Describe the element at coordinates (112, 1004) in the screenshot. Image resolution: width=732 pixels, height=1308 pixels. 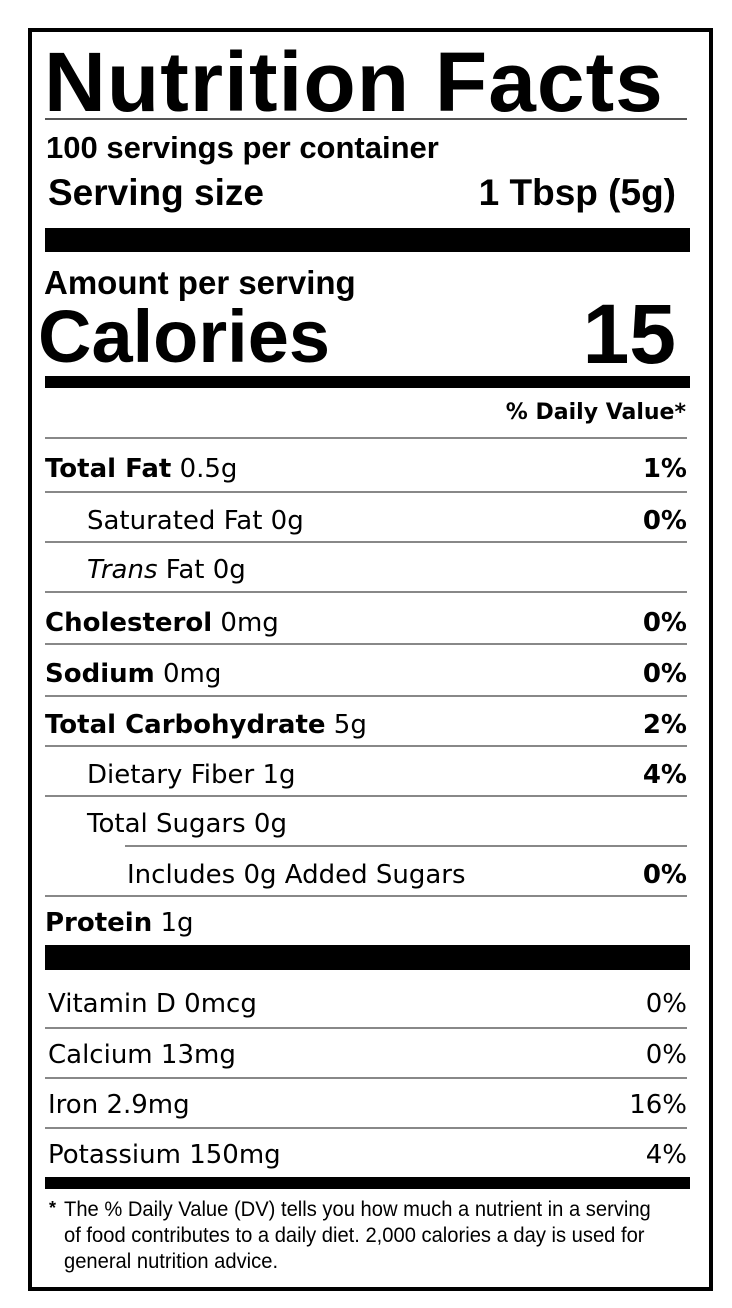
I see `vitamin-name: Vitamin D` at that location.